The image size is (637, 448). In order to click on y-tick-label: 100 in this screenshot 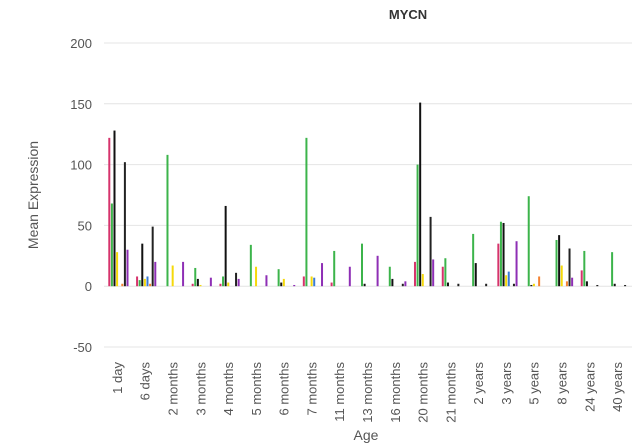, I will do `click(81, 165)`.